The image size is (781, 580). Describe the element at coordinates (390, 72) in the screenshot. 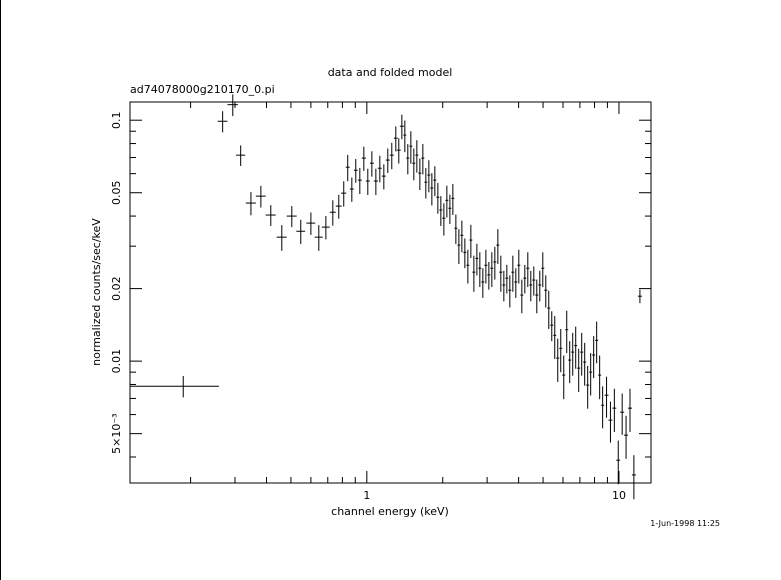

I see `chart-title: data and folded model` at that location.